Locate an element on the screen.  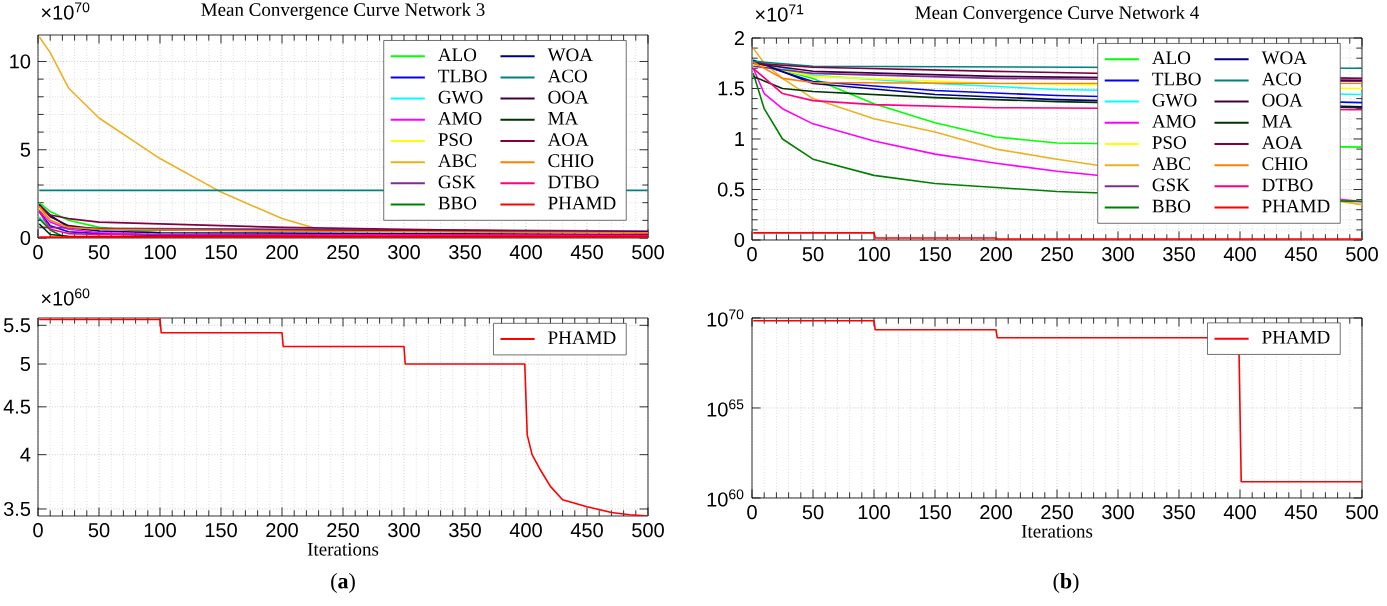
y-tick-label: 10$^{60}$ is located at coordinates (725, 498).